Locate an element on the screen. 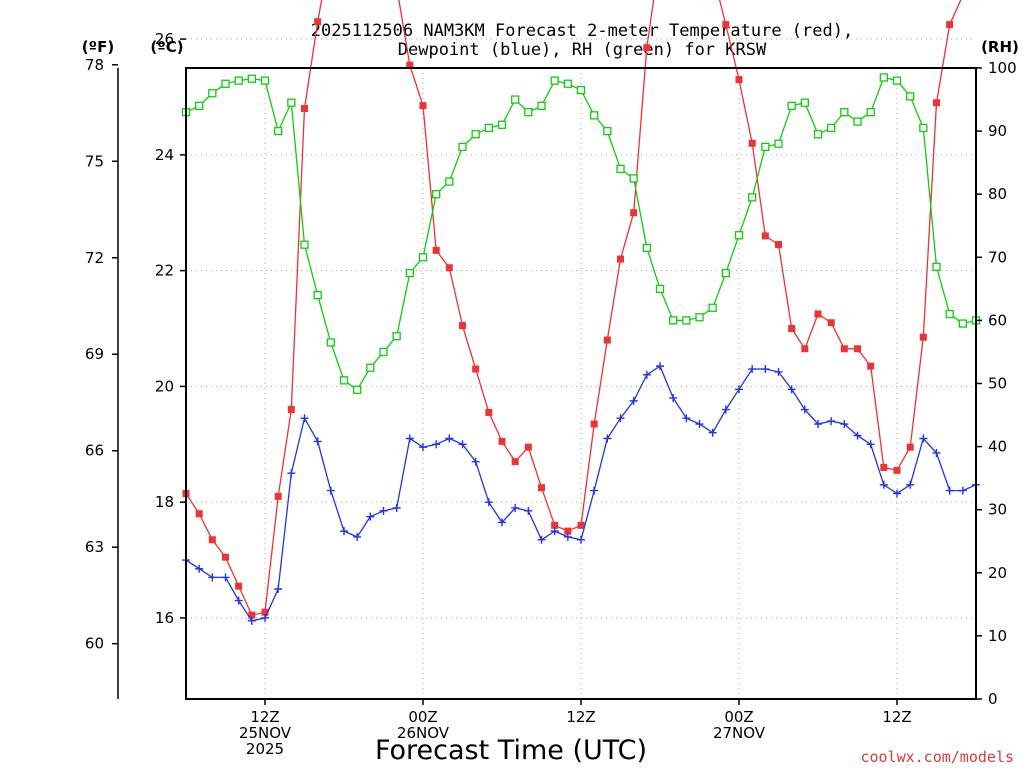  rh-tick-label: 100 is located at coordinates (1002, 68).